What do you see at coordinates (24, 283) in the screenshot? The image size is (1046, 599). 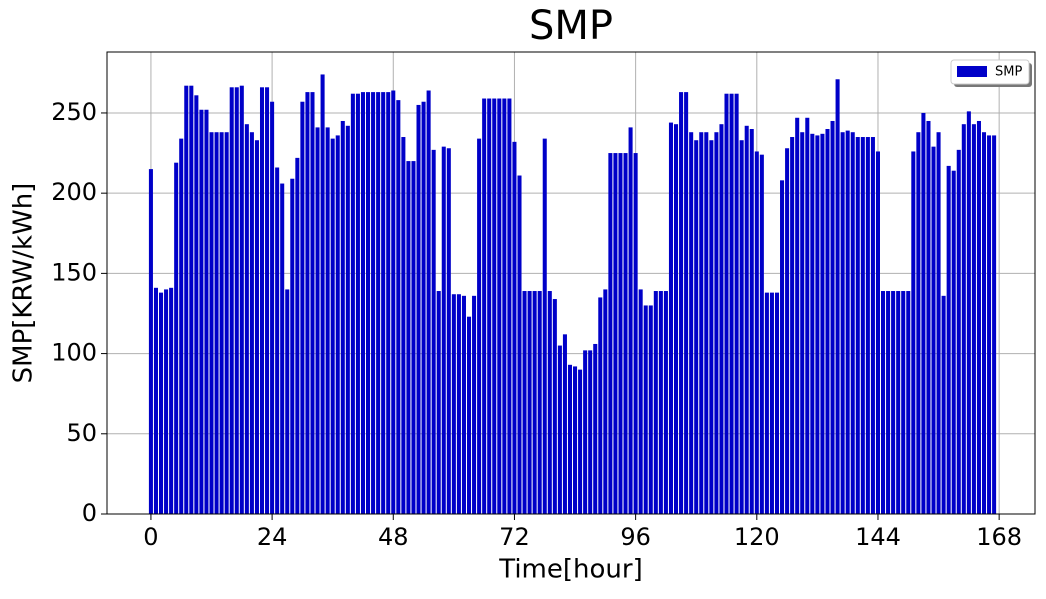 I see `y-axis-label: SMP[KRW/kWh]` at bounding box center [24, 283].